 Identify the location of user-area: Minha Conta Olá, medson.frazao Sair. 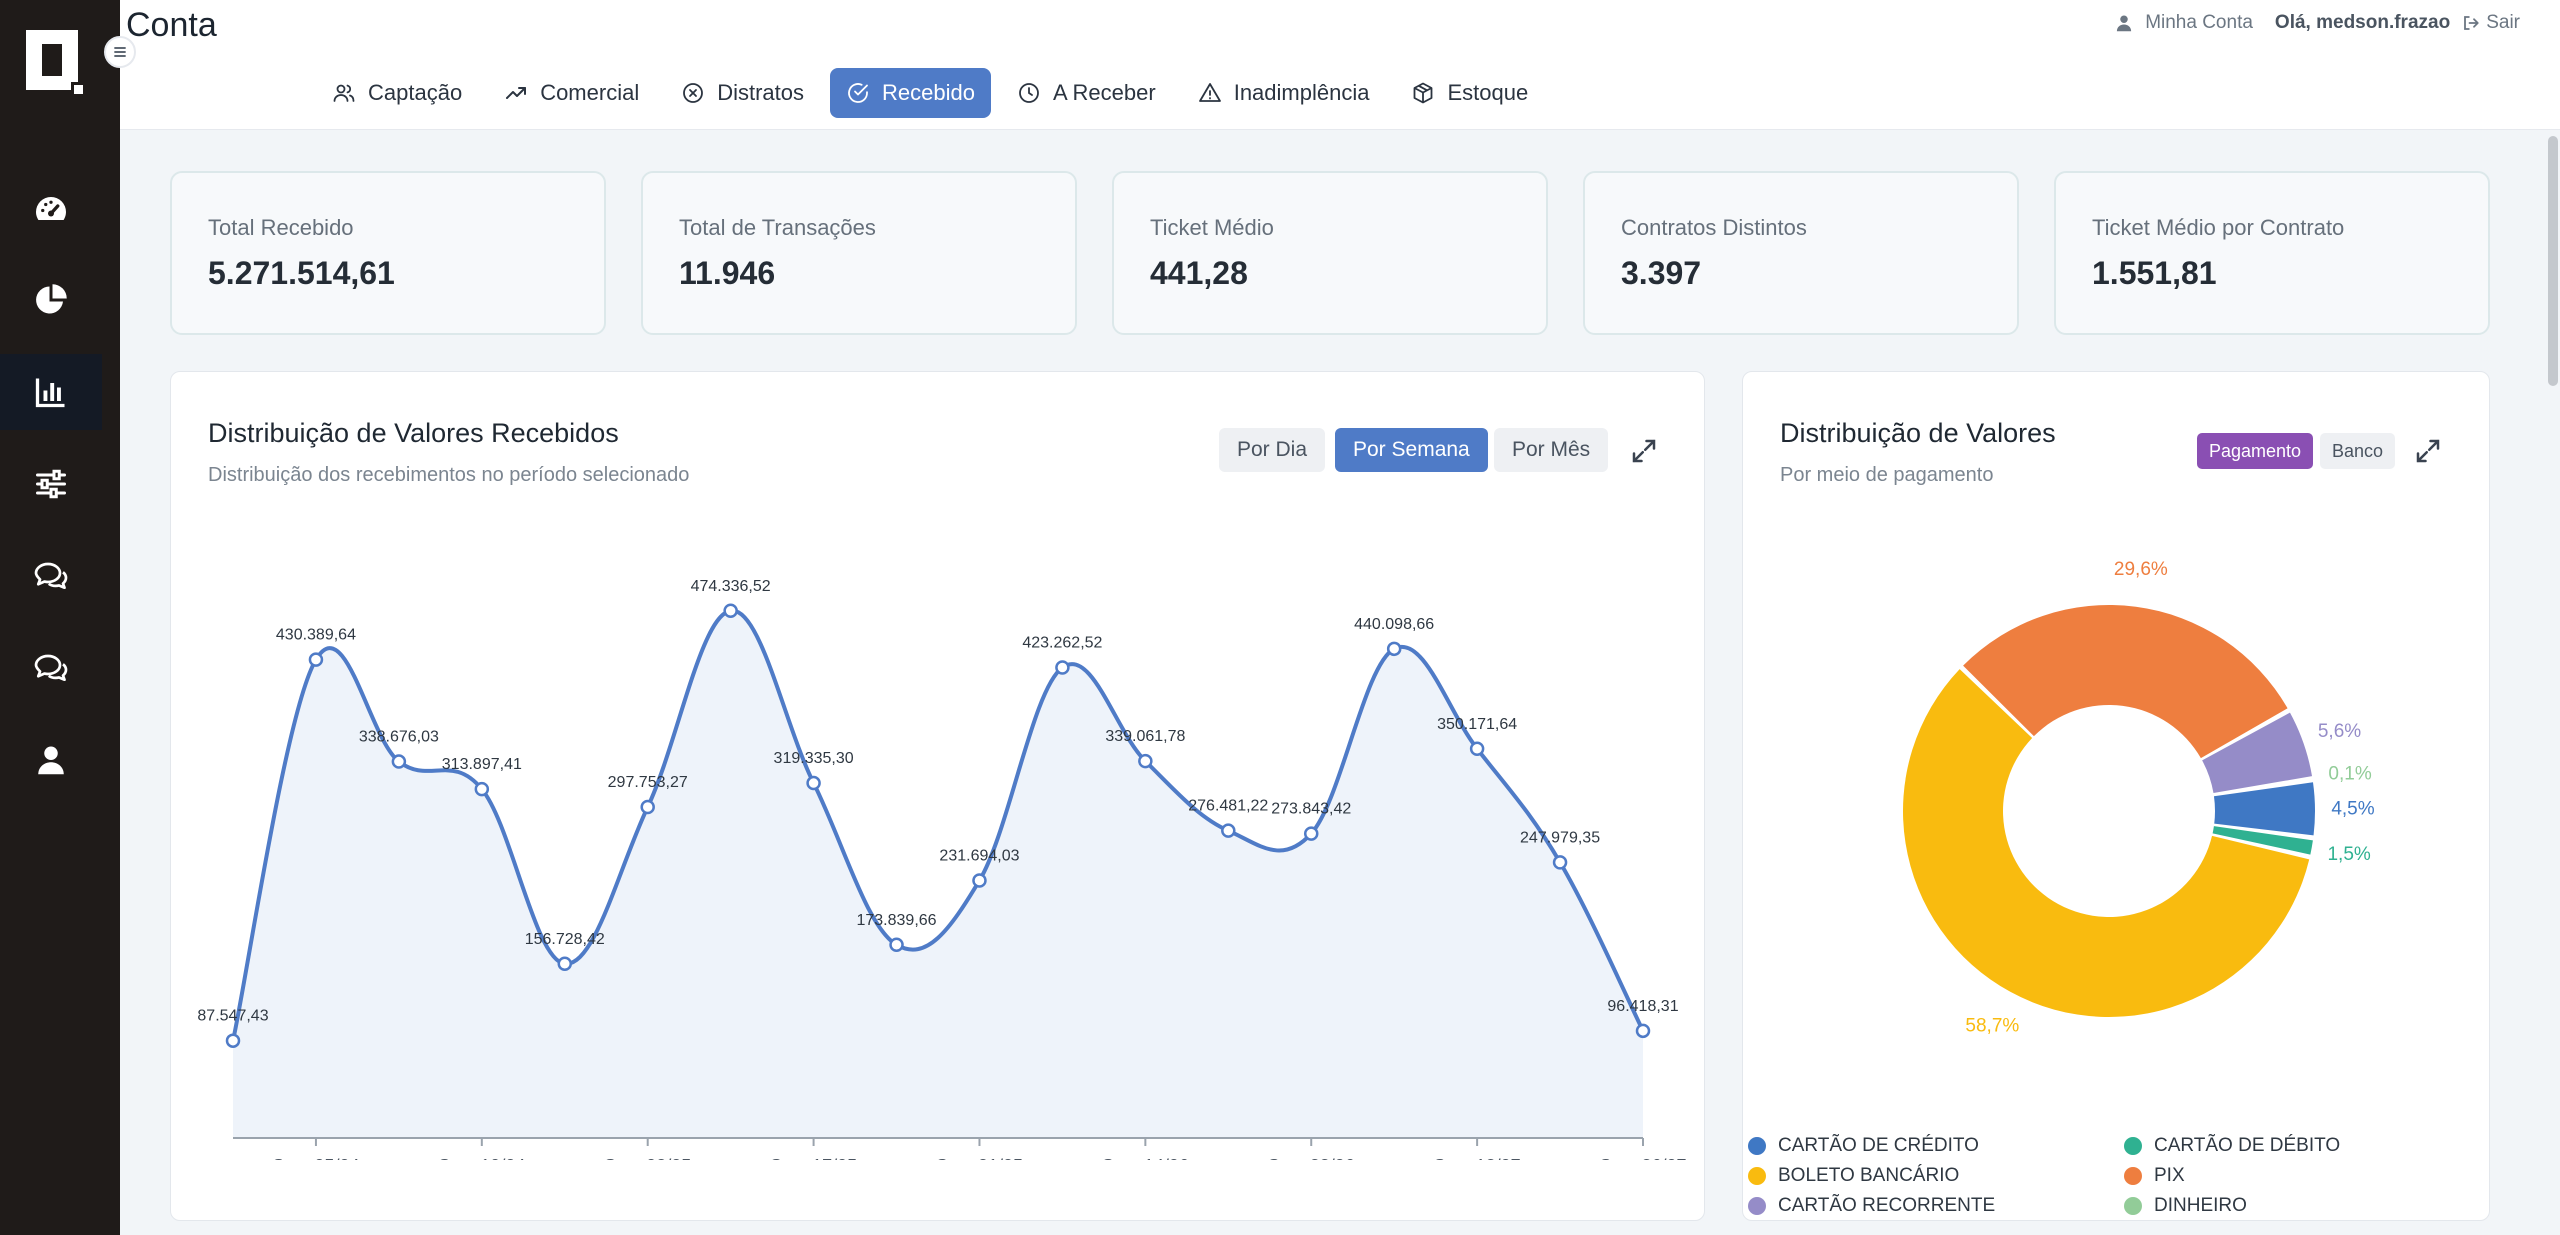
(2317, 23).